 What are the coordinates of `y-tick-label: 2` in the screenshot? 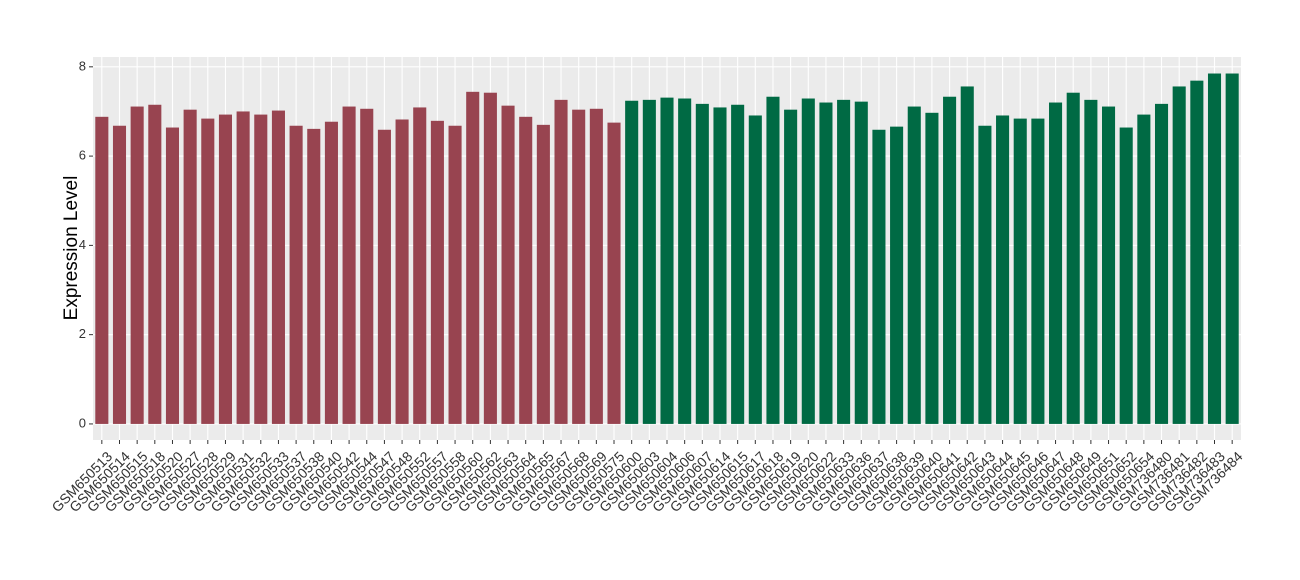 It's located at (82, 333).